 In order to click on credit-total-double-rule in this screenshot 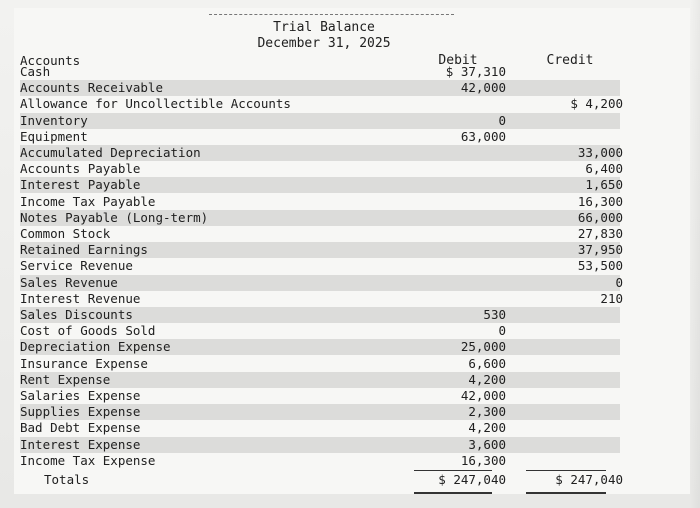, I will do `click(566, 493)`.